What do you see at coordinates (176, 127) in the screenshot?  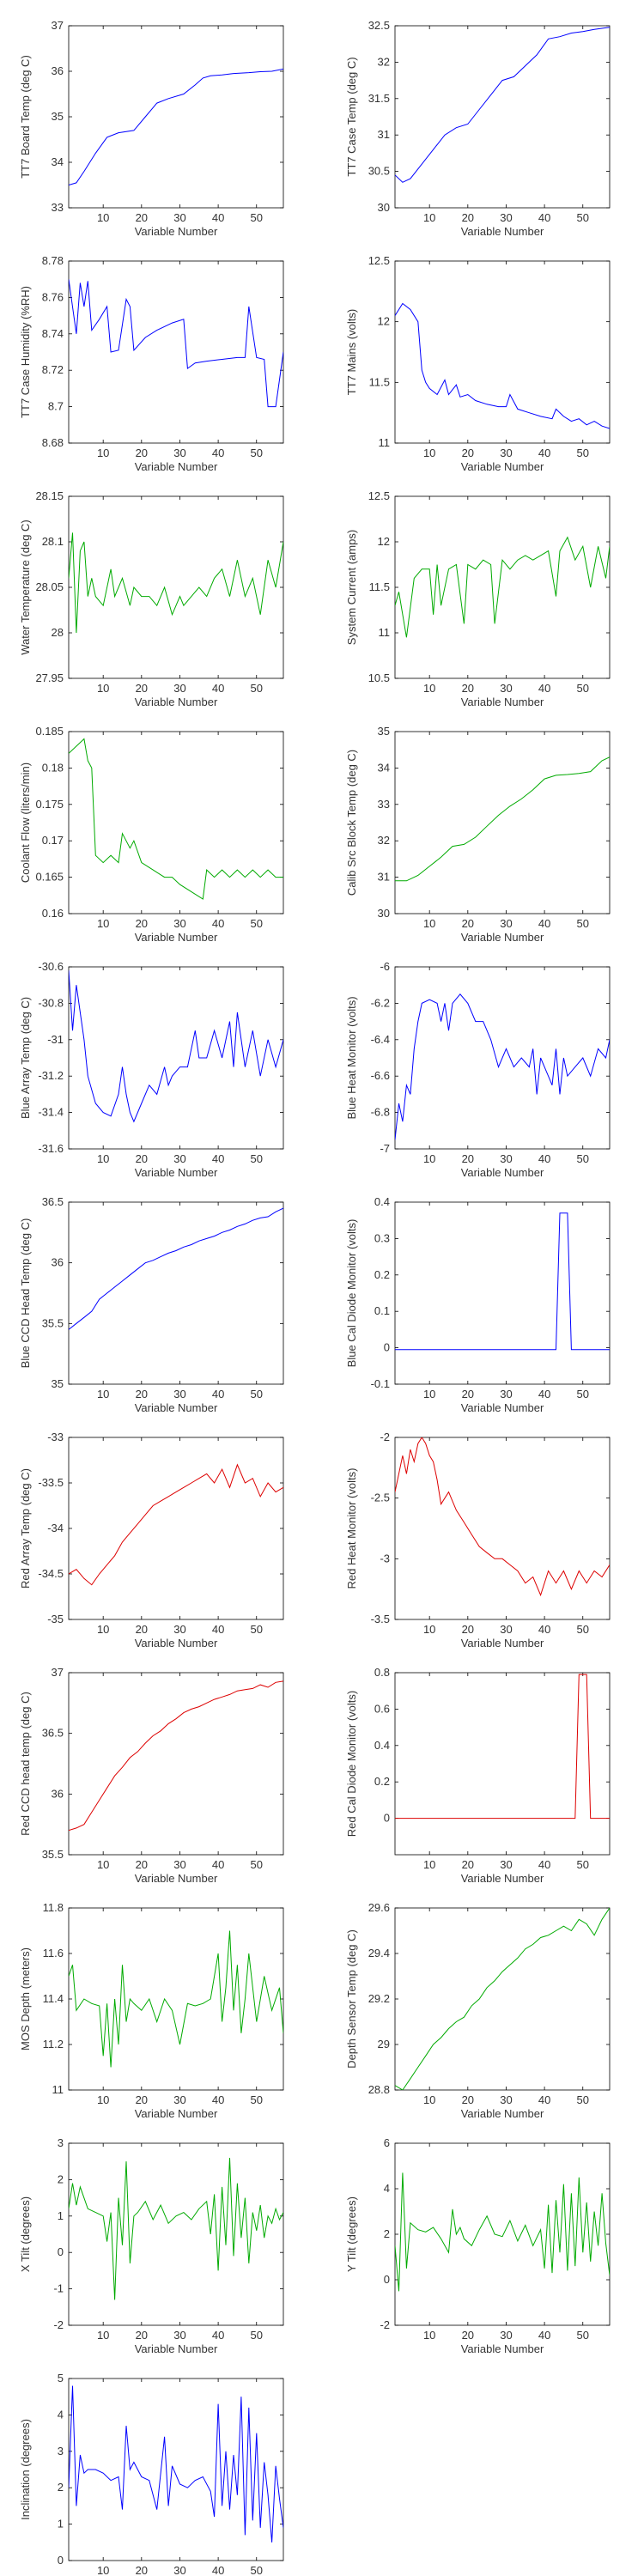 I see `chart-1-series-line` at bounding box center [176, 127].